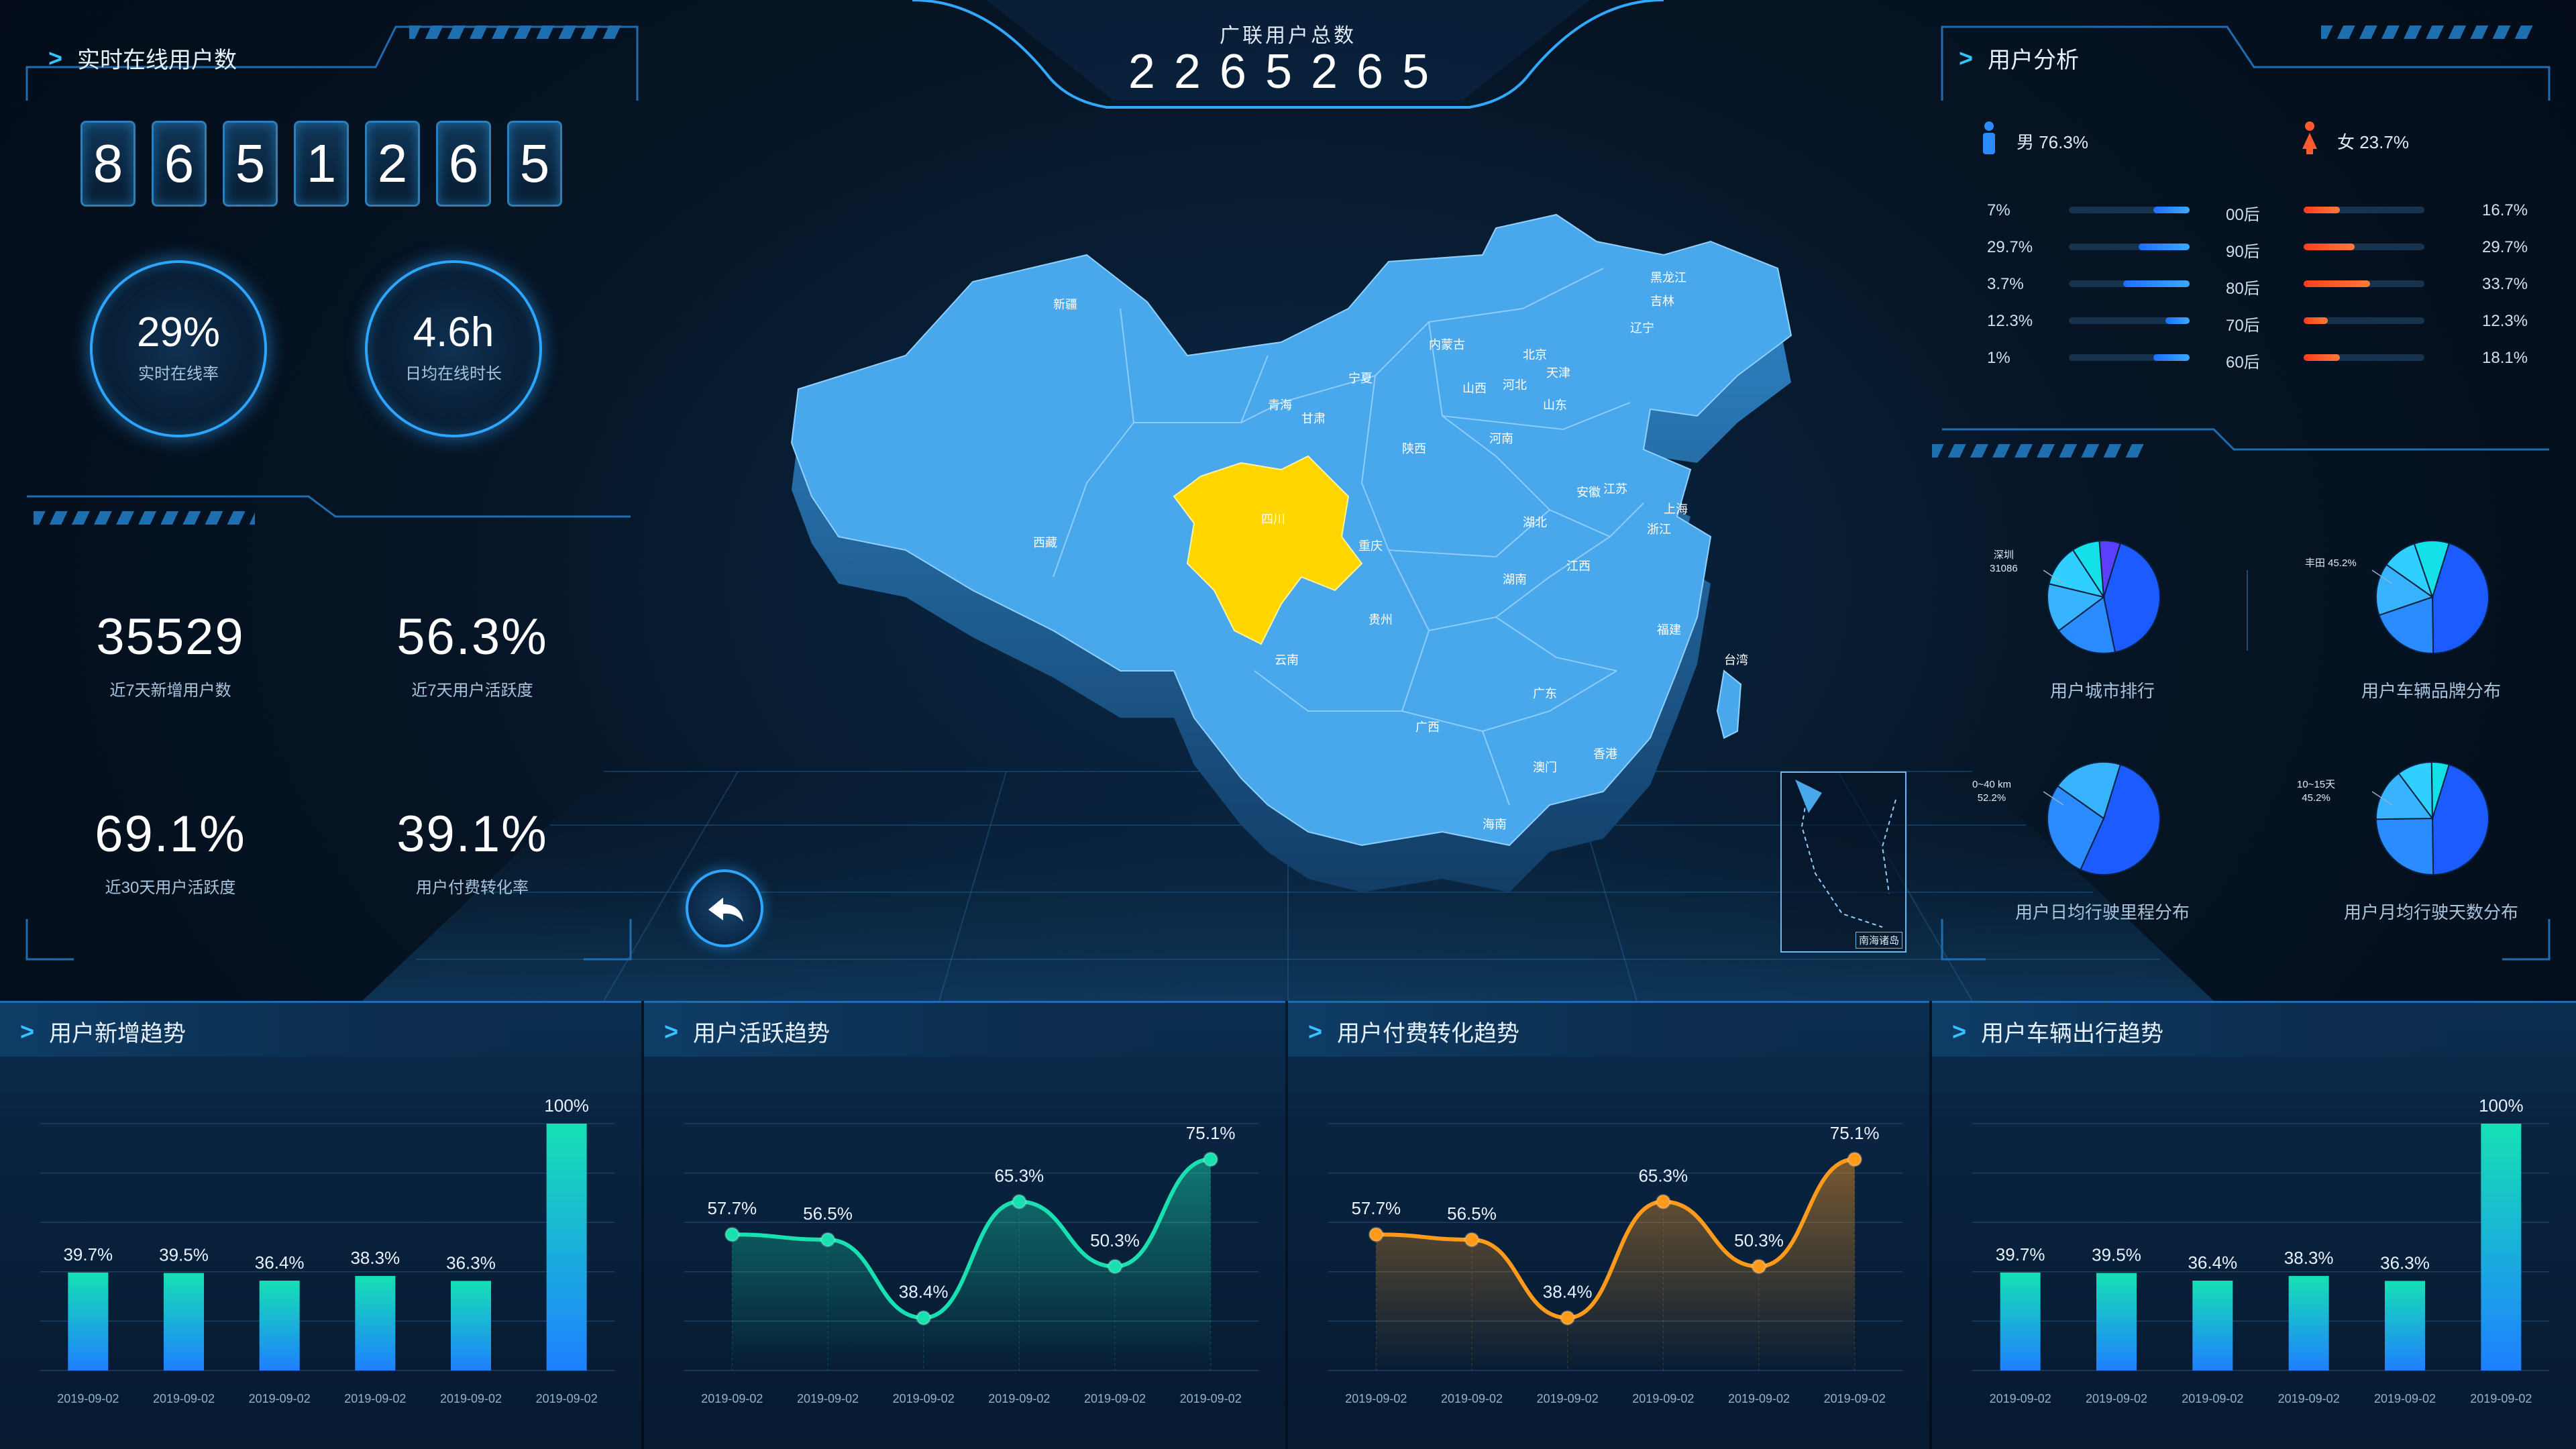 Image resolution: width=2576 pixels, height=1449 pixels. I want to click on province-label: 甘肃, so click(1313, 418).